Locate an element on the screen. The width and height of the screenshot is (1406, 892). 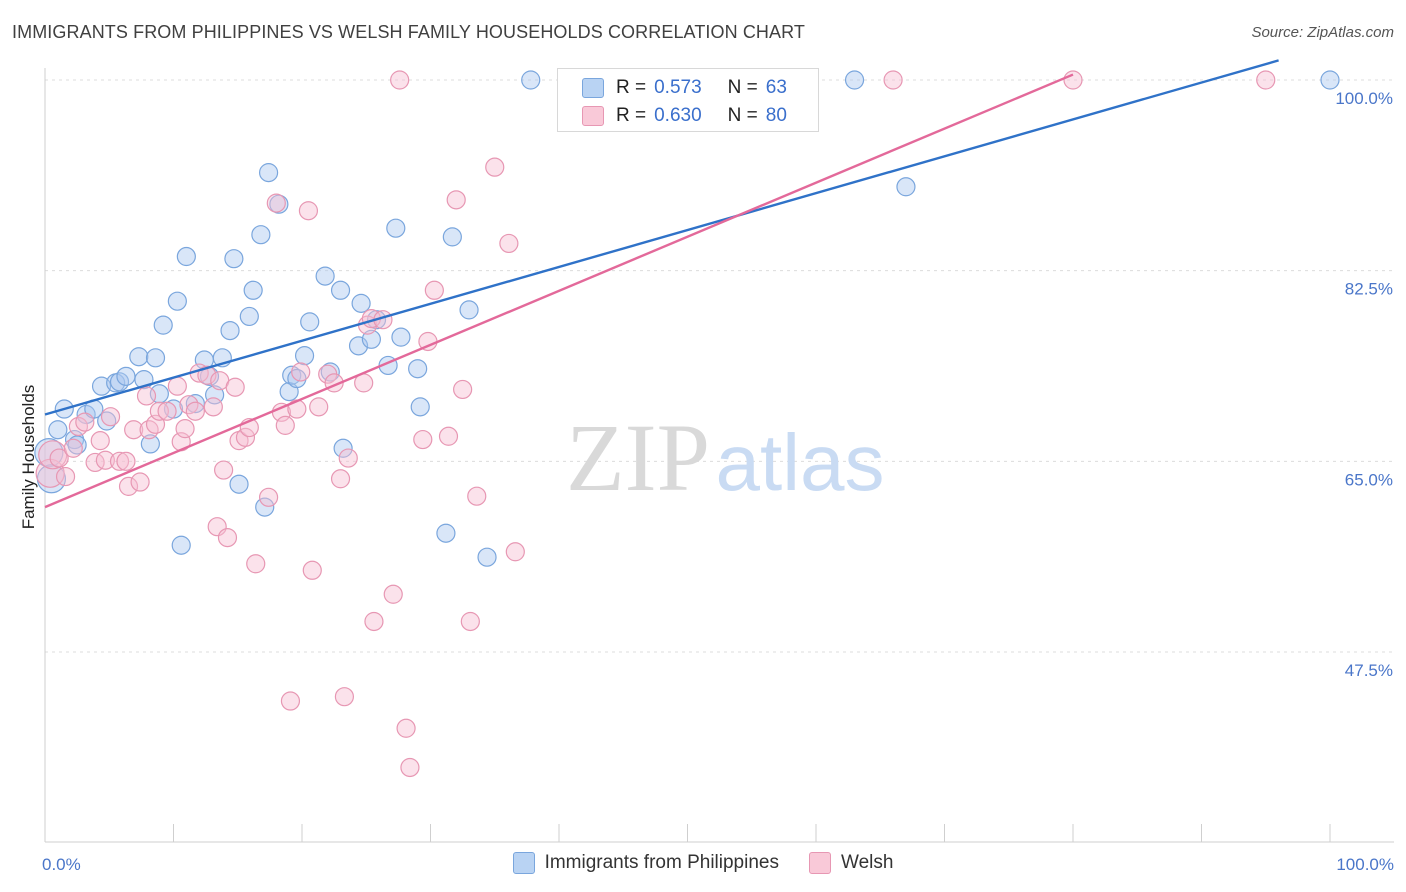
stats-row-welsh: R = 0.630 N = 80 is located at coordinates (684, 116).